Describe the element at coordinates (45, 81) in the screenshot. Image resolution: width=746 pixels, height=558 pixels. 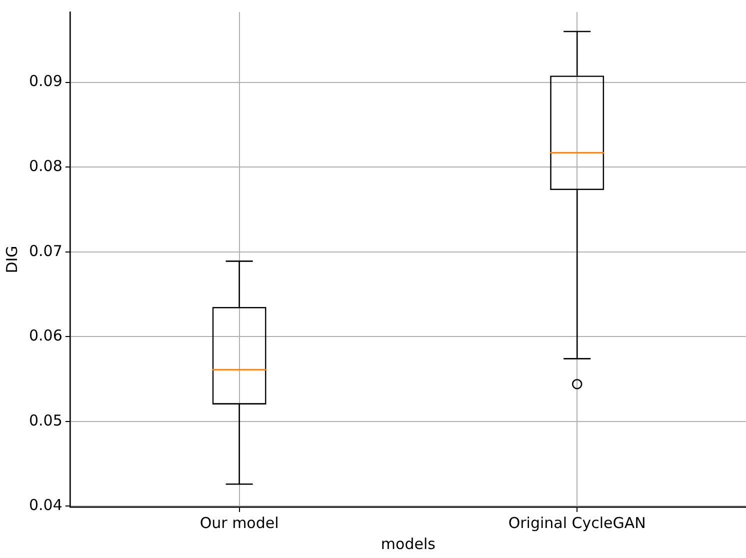
I see `y-tick-label: 0.09` at that location.